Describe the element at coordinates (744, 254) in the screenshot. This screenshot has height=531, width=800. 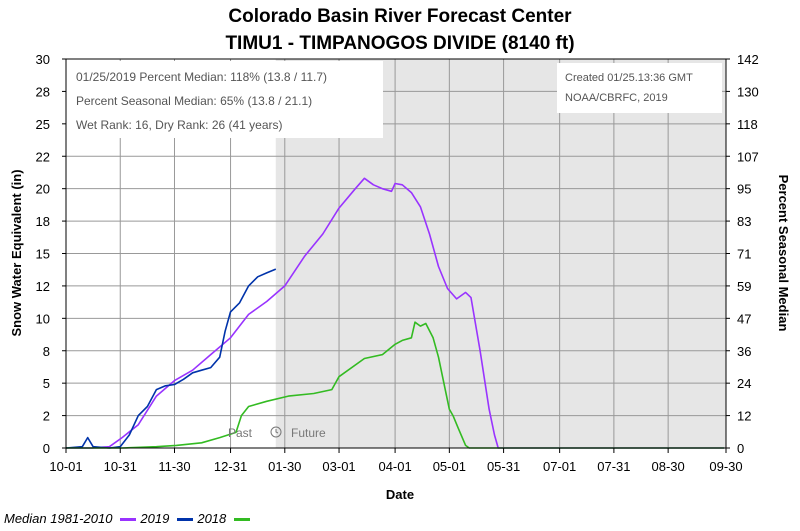
I see `y2-tick-label: 71` at that location.